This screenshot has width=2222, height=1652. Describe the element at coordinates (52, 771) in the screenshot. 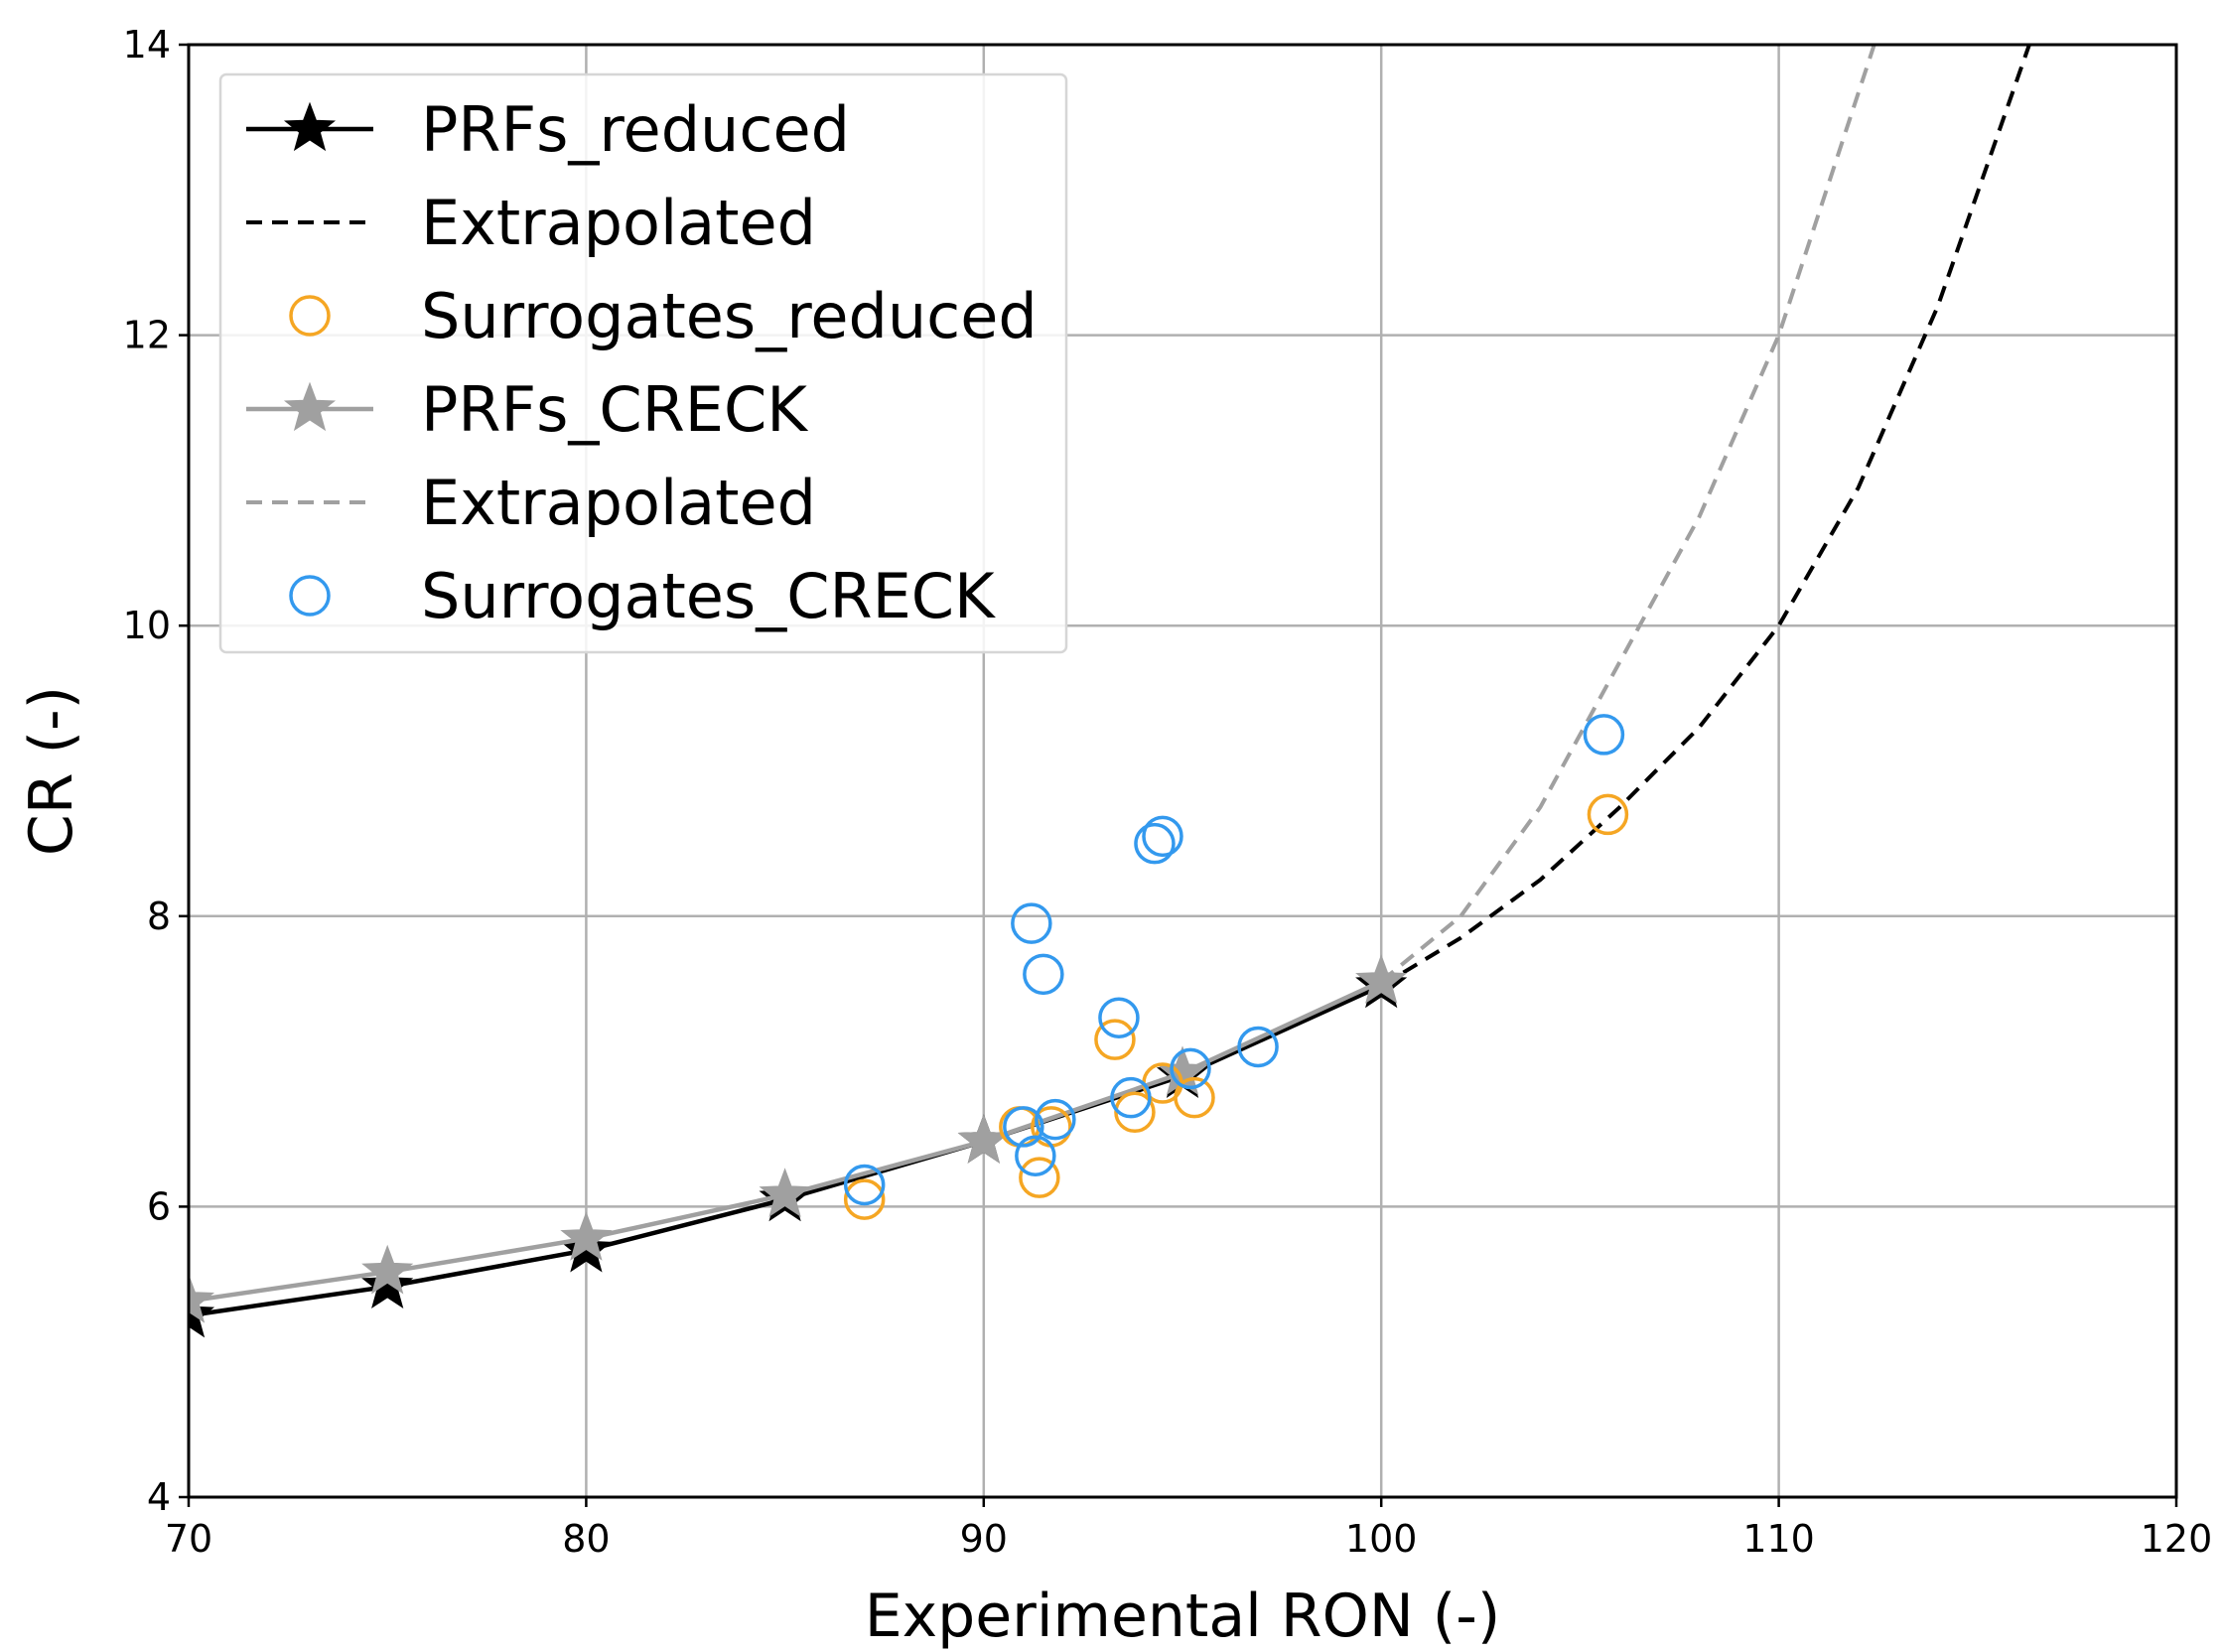

I see `y-axis-label: CR (-)` at that location.